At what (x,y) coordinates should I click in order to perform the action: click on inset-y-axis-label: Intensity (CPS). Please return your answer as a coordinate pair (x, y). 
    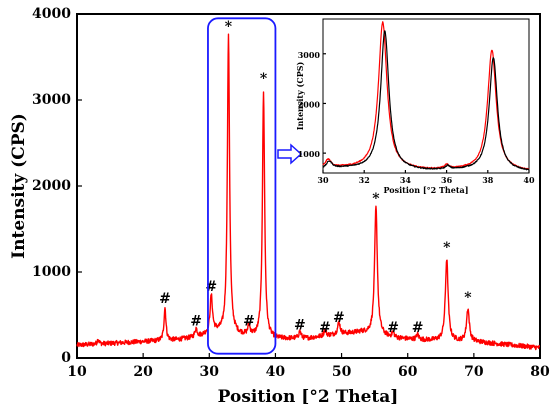
    Looking at the image, I should click on (300, 96).